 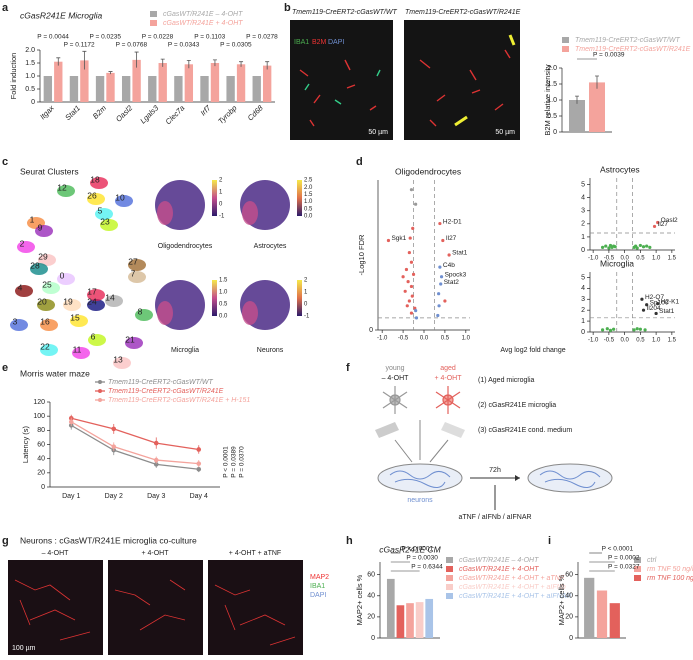 I want to click on cluster-label: 7, so click(x=133, y=273).